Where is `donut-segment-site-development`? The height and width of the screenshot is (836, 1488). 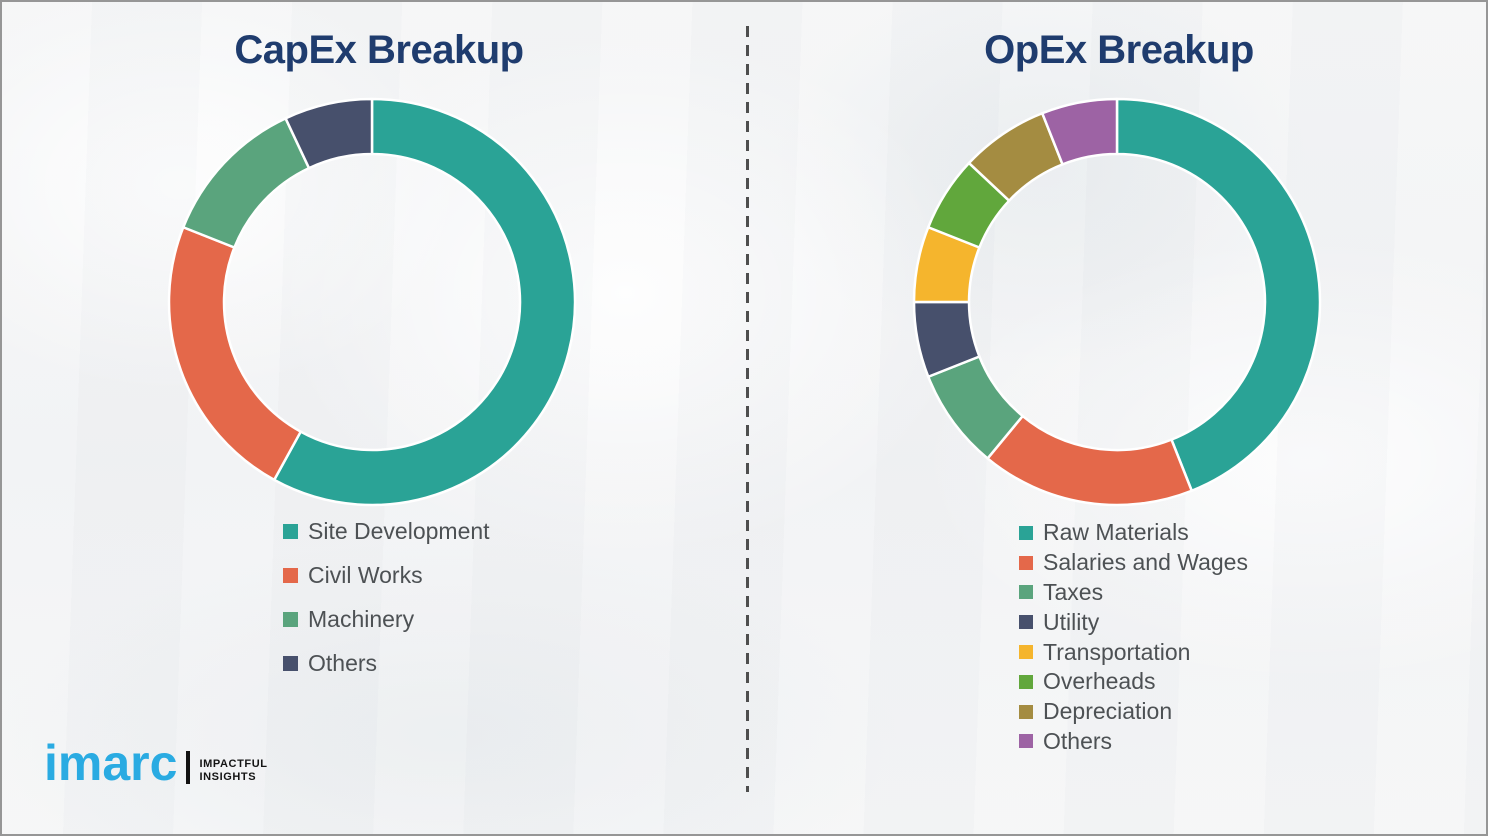
donut-segment-site-development is located at coordinates (424, 302).